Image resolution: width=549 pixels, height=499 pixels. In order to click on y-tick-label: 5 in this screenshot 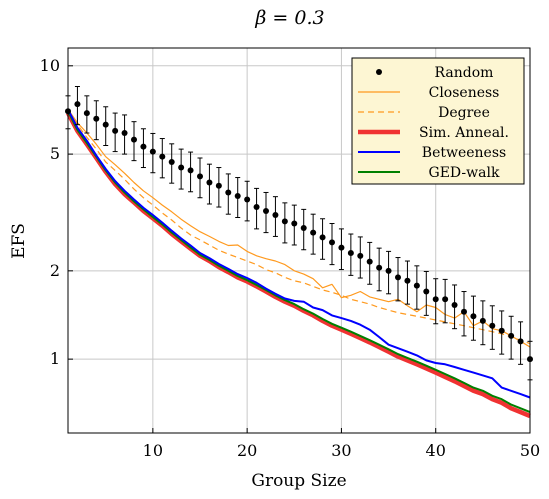, I will do `click(55, 153)`.